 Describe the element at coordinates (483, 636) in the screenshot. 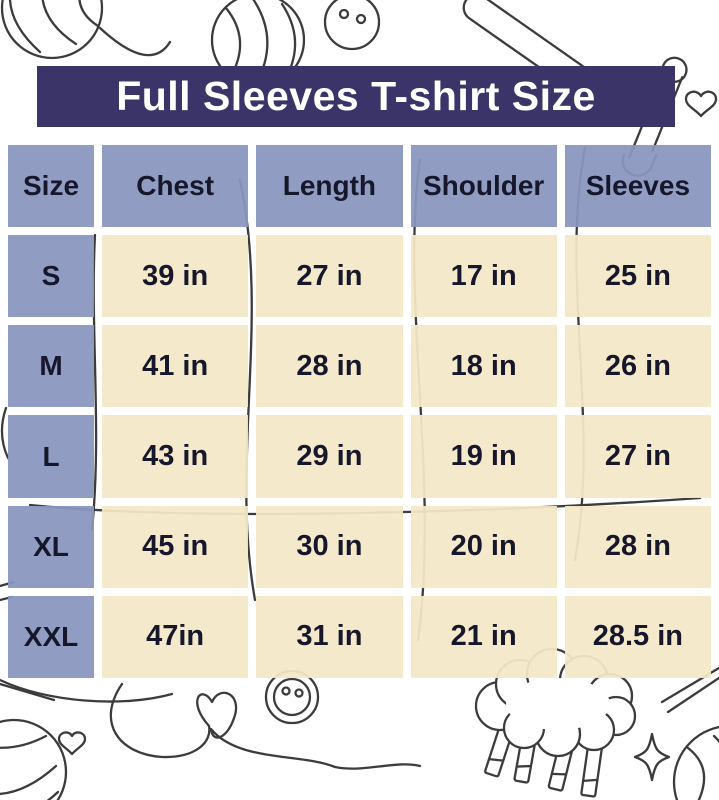

I see `cell-xxl-shoulder: 21 in` at that location.